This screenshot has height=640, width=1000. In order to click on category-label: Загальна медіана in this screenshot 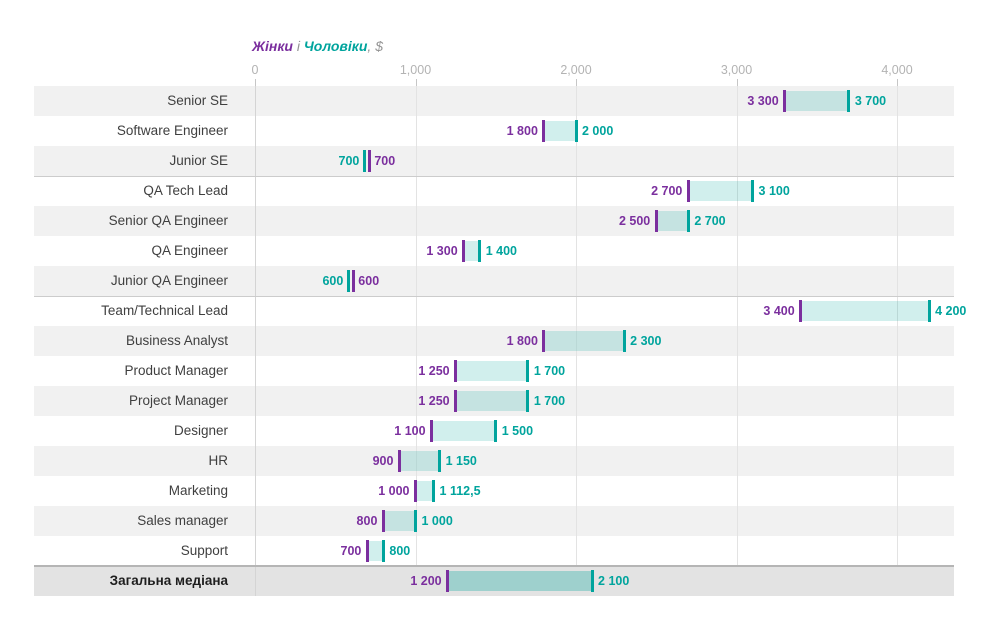, I will do `click(168, 580)`.